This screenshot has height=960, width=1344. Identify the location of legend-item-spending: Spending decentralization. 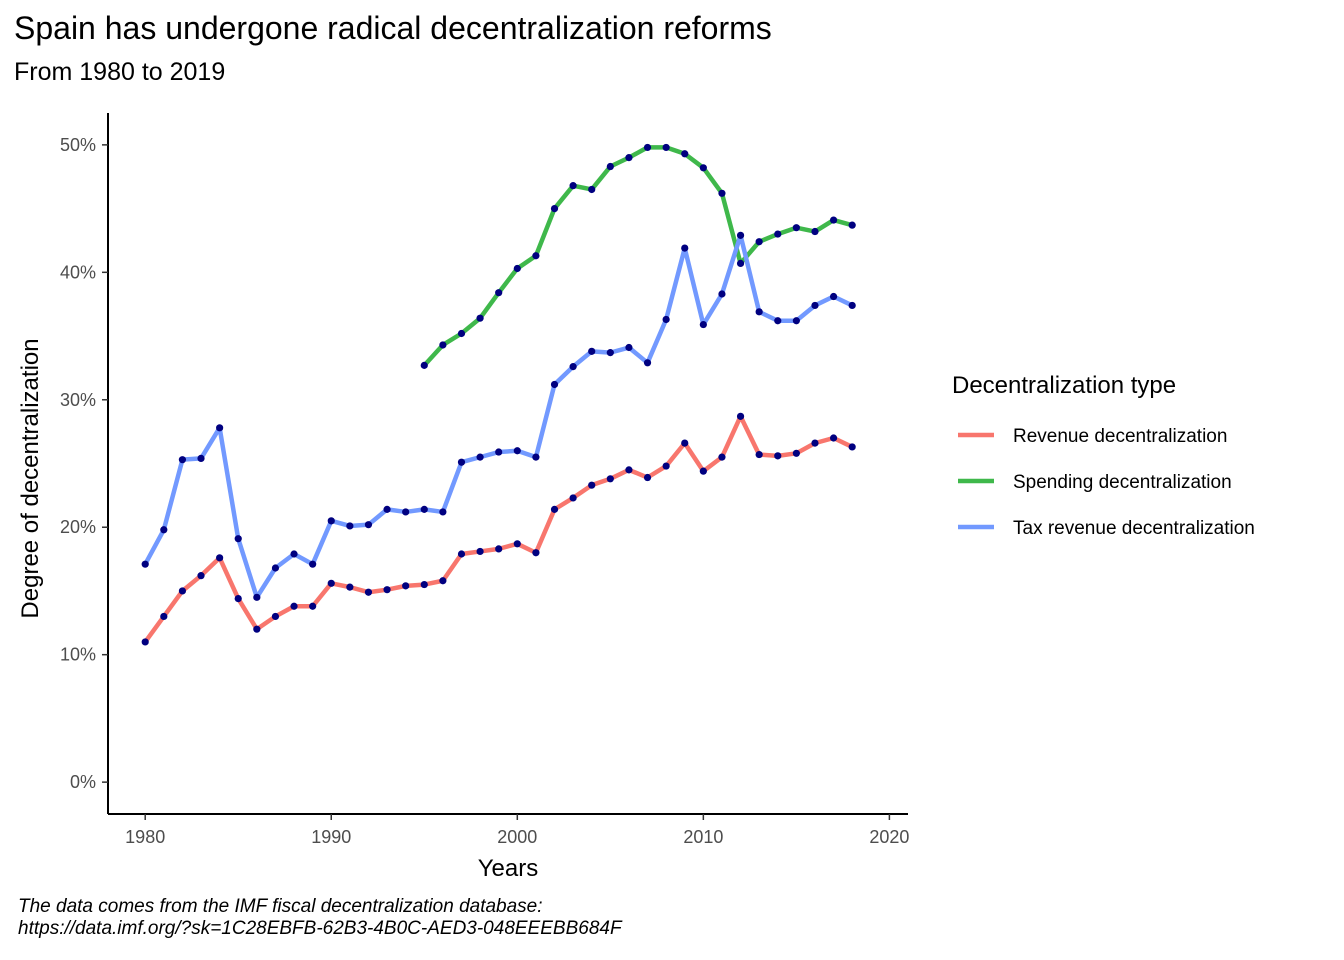
(1095, 482).